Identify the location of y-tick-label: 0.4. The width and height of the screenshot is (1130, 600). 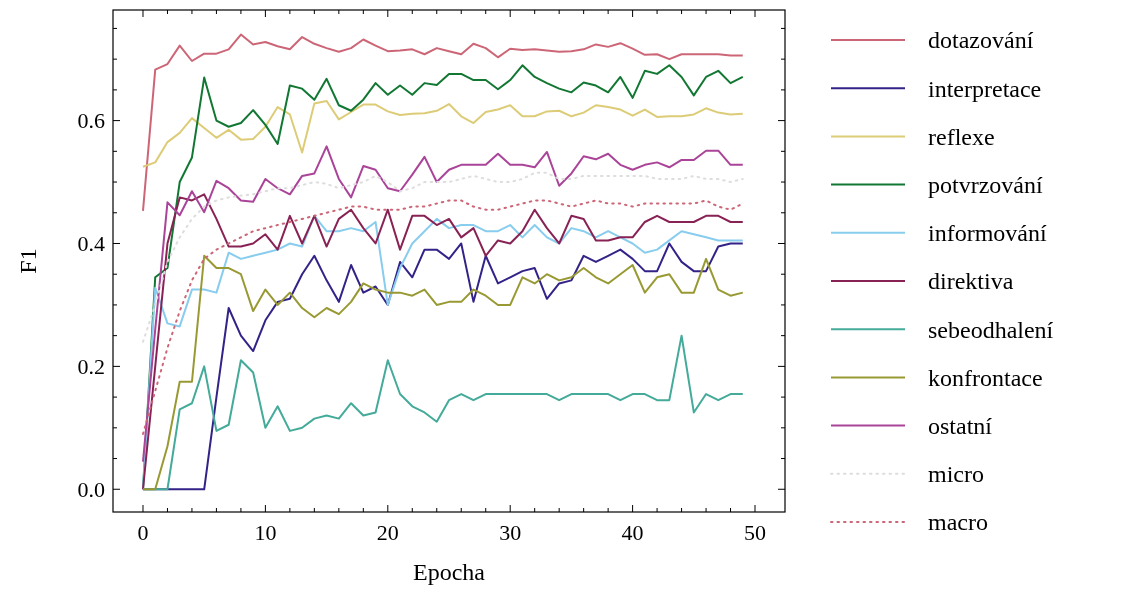
(91, 244).